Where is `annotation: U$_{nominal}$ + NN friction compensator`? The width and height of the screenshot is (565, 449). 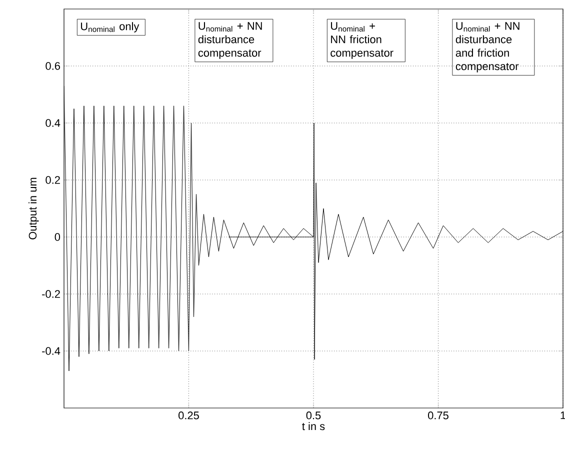 annotation: U$_{nominal}$ + NN friction compensator is located at coordinates (362, 40).